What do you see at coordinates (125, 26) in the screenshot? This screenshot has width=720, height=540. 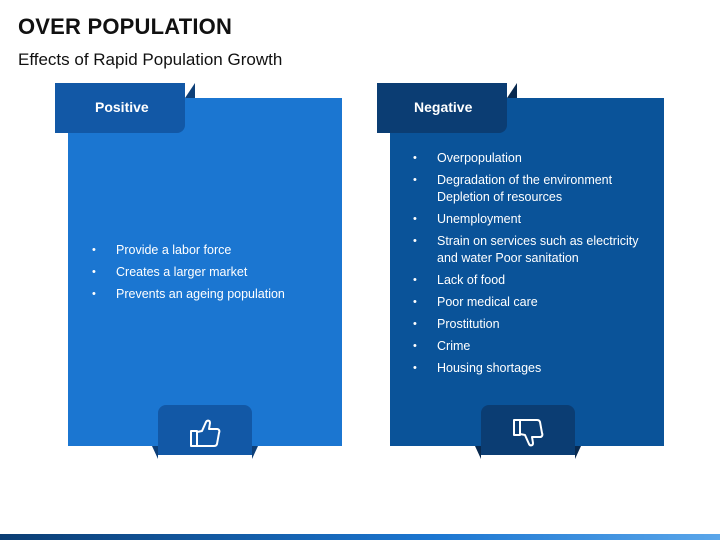 I see `page-title: OVER POPULATION` at bounding box center [125, 26].